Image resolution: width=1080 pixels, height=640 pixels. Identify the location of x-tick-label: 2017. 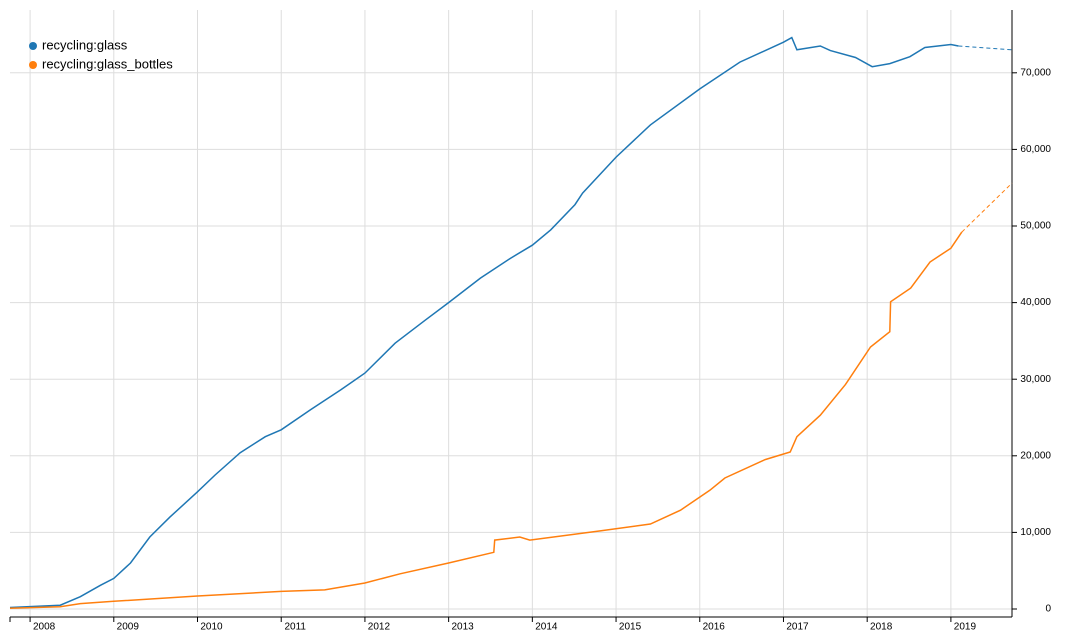
(797, 627).